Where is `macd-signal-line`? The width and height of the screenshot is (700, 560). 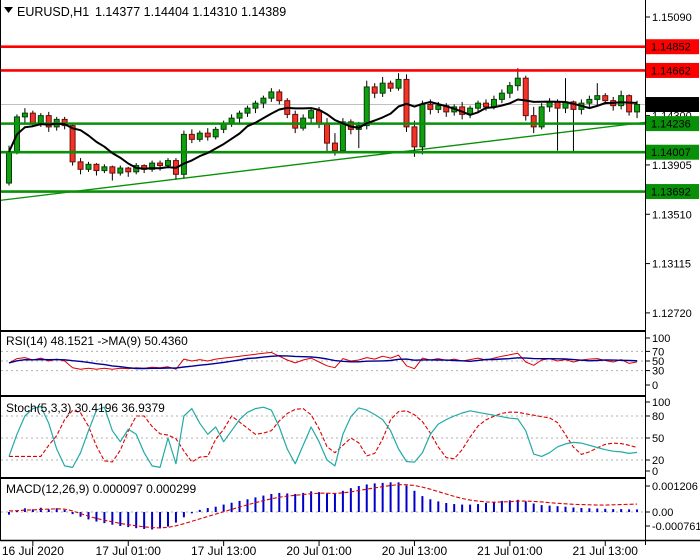
macd-signal-line is located at coordinates (323, 506).